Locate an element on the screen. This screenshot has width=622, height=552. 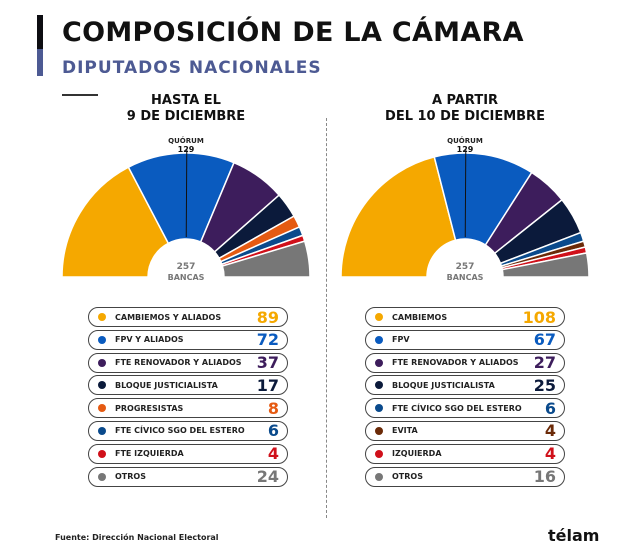
legend-label: CAMBIEMOS Y ALIADOS is located at coordinates (168, 317).